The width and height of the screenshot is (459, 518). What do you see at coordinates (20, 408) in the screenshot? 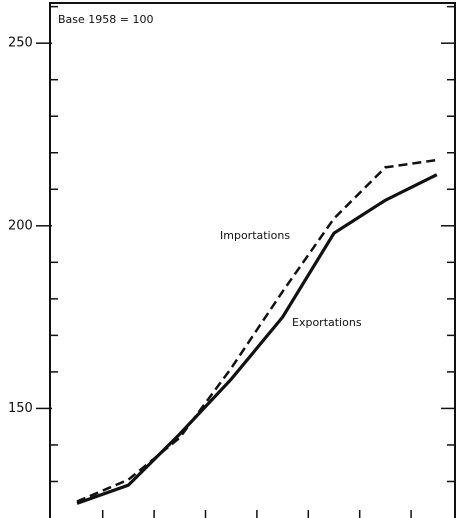
I see `y-tick-label: 150` at bounding box center [20, 408].